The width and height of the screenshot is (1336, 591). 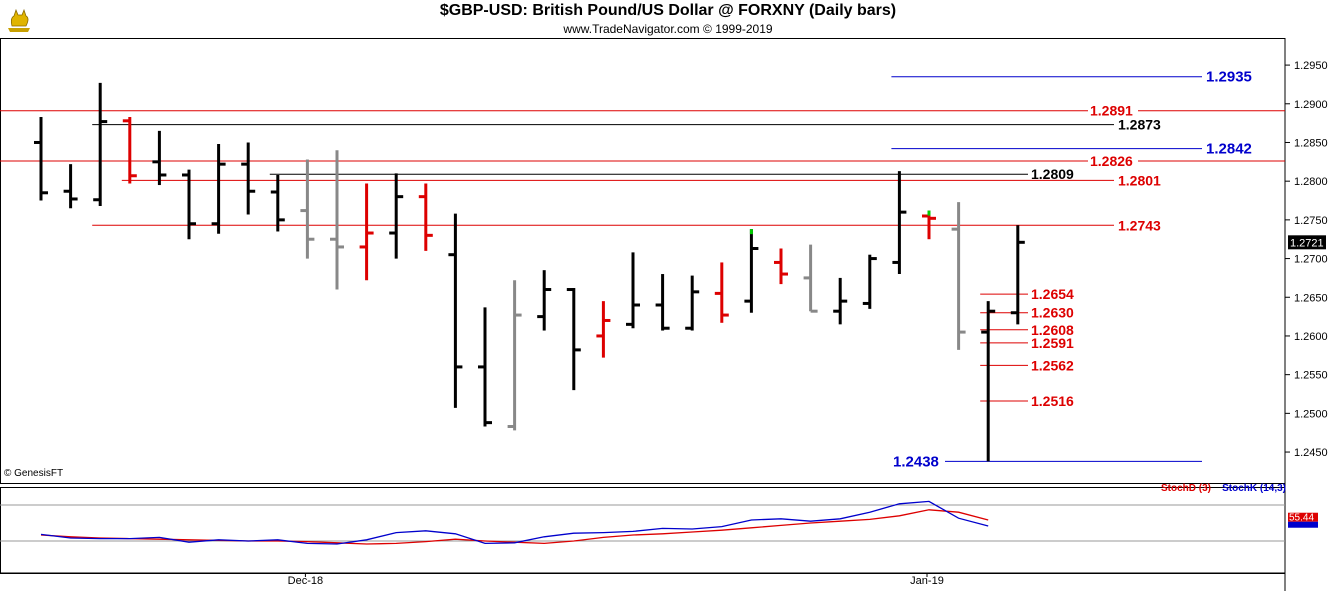 What do you see at coordinates (668, 29) in the screenshot?
I see `chart-subtitle: www.TradeNavigator.com © 1999-2019` at bounding box center [668, 29].